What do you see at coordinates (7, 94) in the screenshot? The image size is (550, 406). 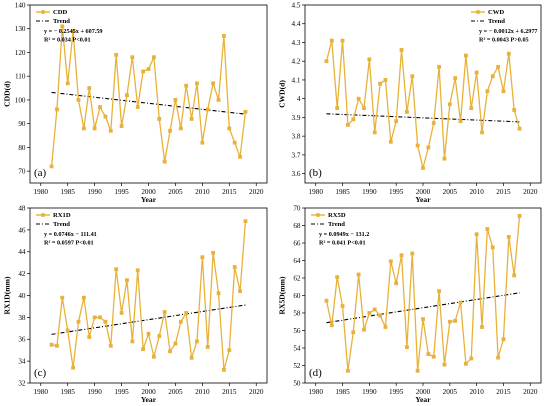 I see `y-axis-label: CDD(d)` at bounding box center [7, 94].